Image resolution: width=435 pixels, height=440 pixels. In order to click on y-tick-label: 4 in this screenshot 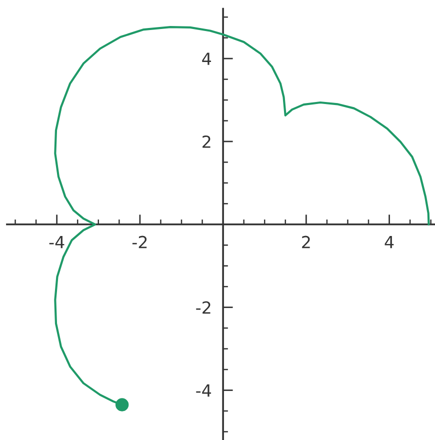, I will do `click(207, 58)`.